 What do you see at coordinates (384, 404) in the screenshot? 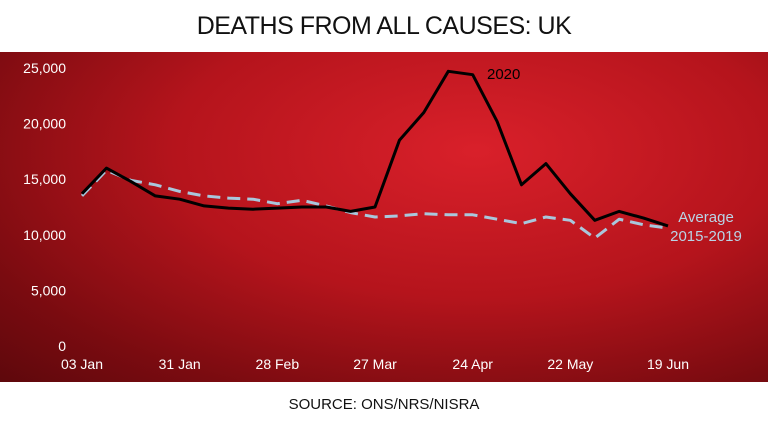
I see `source-note: SOURCE: ONS/NRS/NISRA` at bounding box center [384, 404].